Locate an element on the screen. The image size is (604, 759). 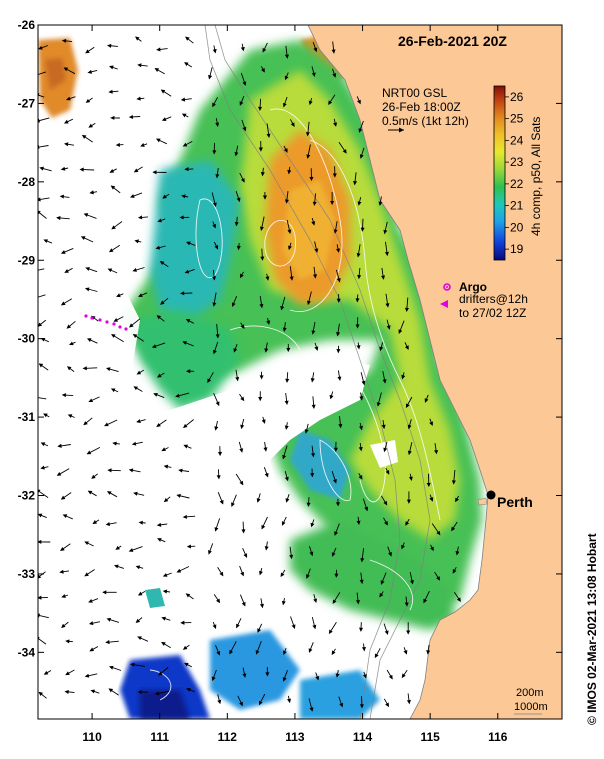
map-title: 26-Feb-2021 20Z is located at coordinates (452, 41).